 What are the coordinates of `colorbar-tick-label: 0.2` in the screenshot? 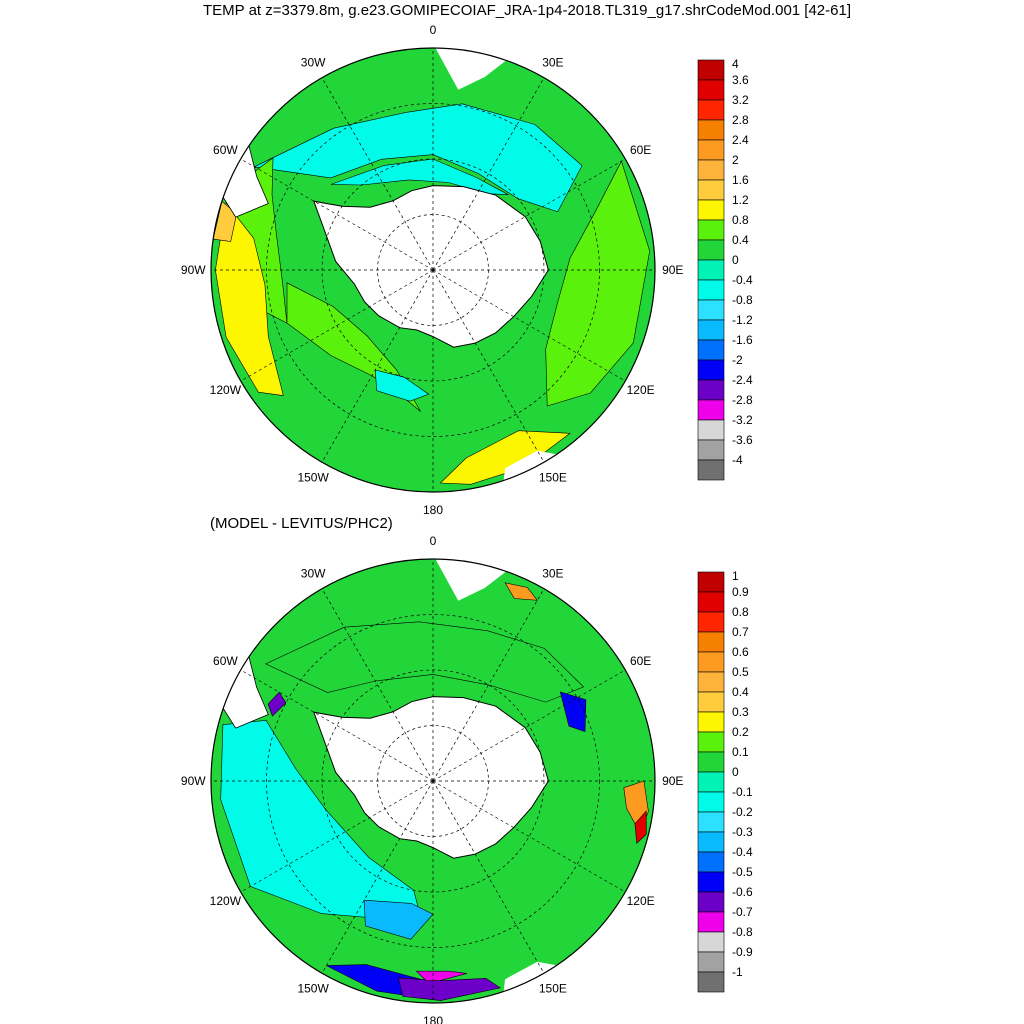 It's located at (740, 732).